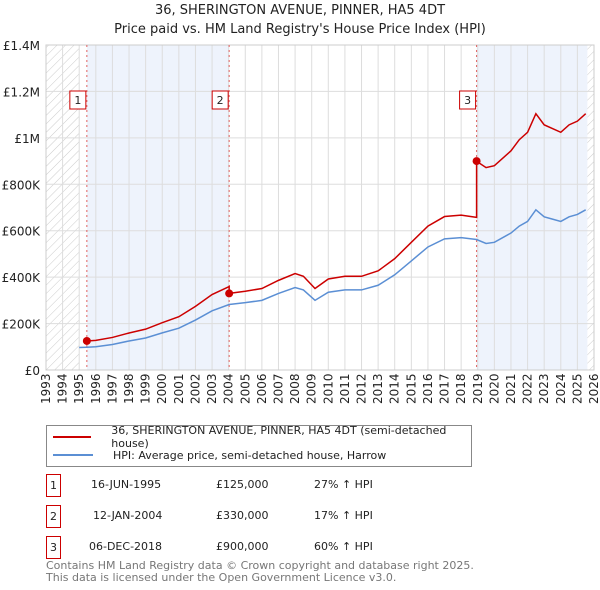 Image resolution: width=600 pixels, height=590 pixels. What do you see at coordinates (179, 388) in the screenshot?
I see `x-tick-label: 2001` at bounding box center [179, 388].